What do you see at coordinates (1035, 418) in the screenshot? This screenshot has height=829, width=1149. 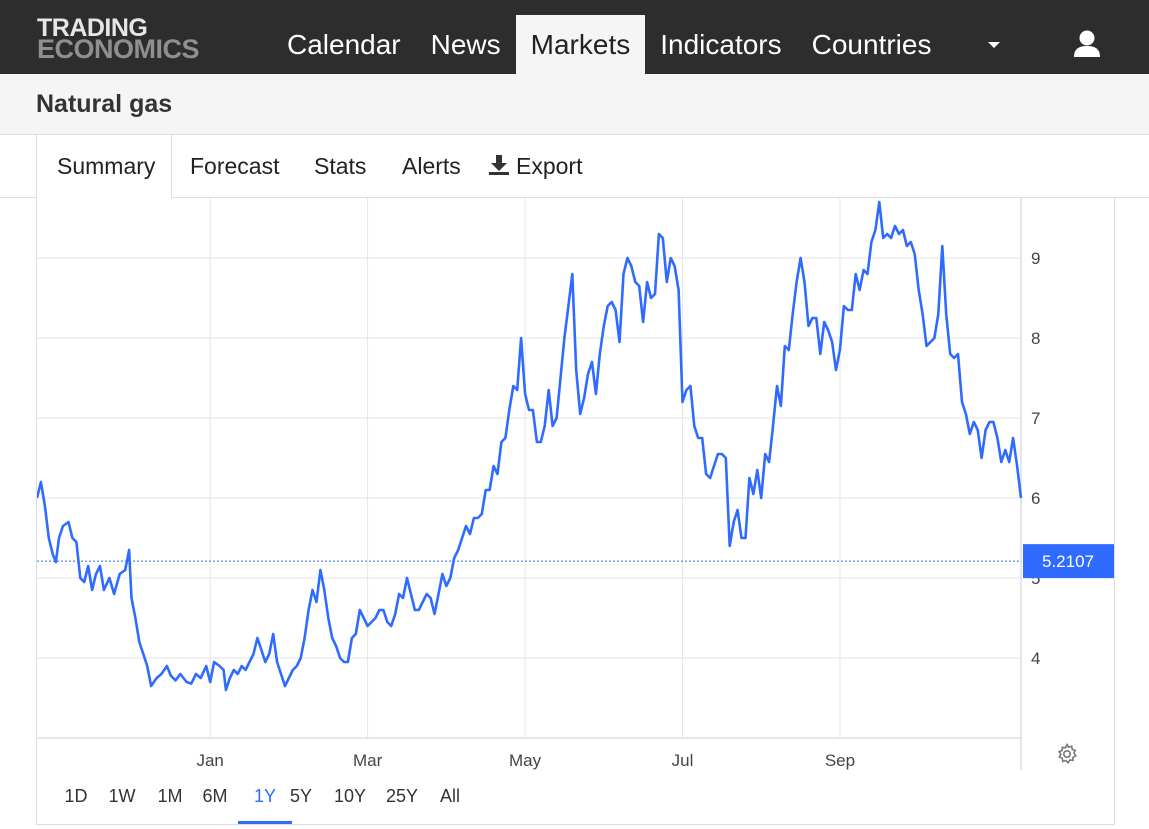 I see `y-tick-label: 7` at bounding box center [1035, 418].